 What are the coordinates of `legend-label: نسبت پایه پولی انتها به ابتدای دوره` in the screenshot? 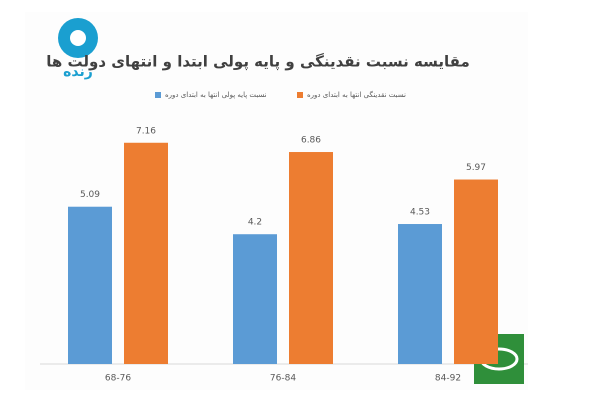 It's located at (216, 95).